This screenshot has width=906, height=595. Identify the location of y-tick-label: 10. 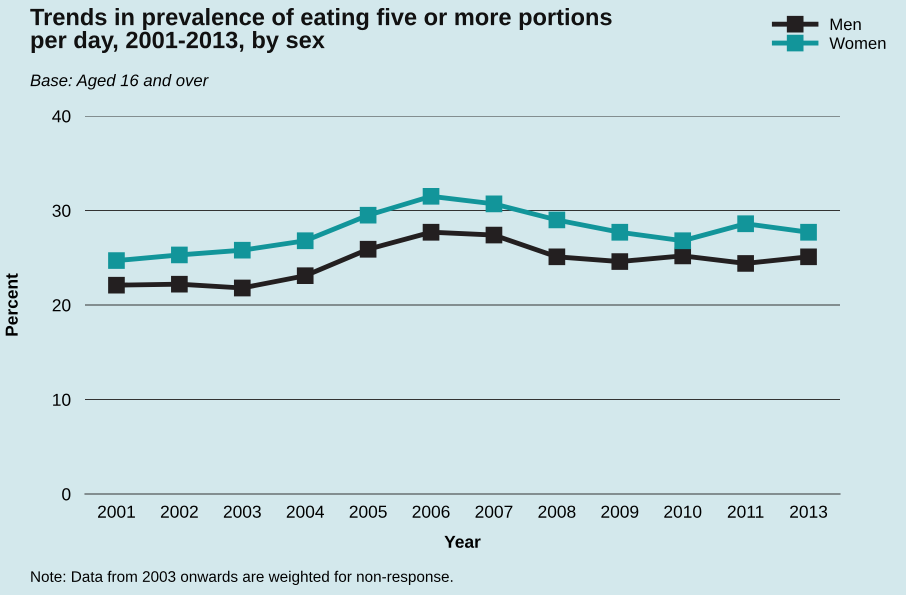
(61, 400).